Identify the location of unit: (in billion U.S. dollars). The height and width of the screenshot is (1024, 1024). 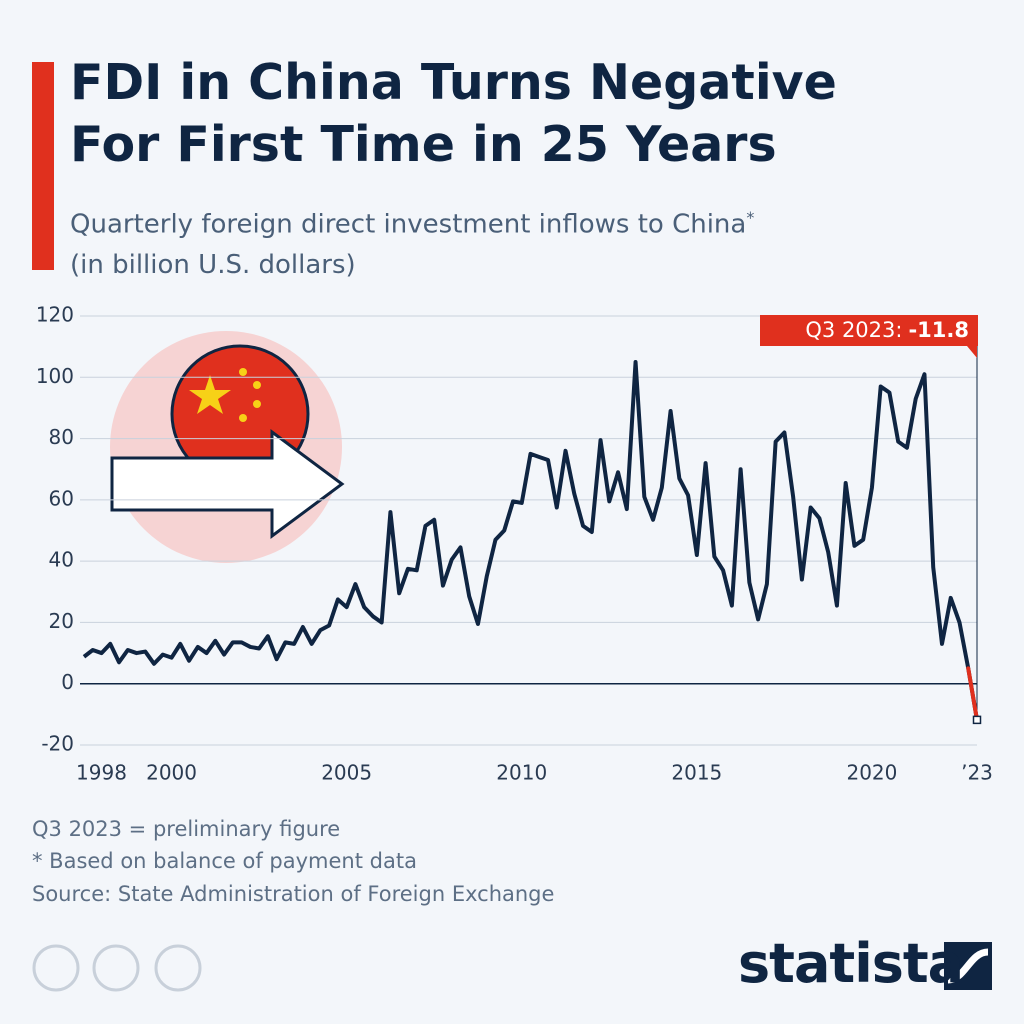
(213, 264).